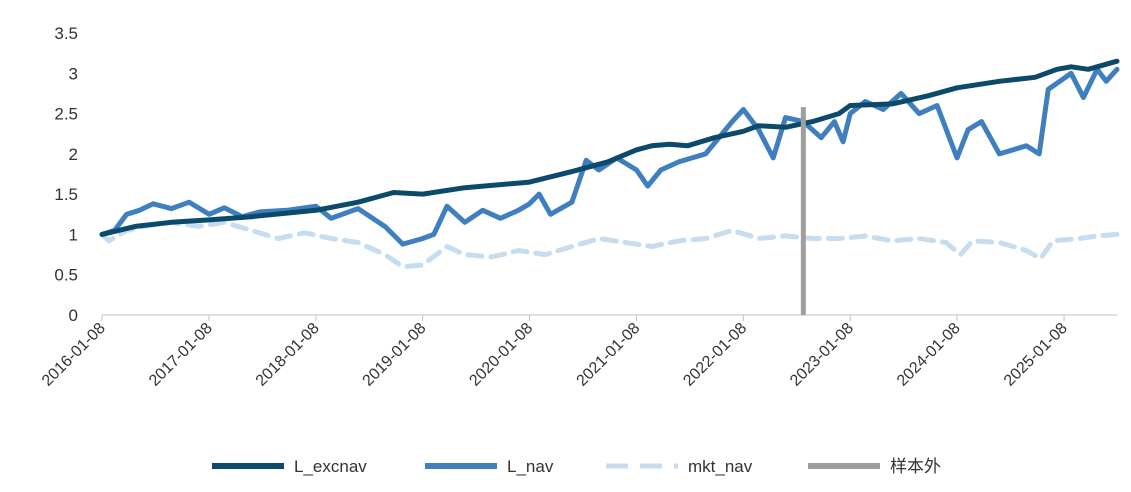 This screenshot has width=1131, height=492. What do you see at coordinates (73, 315) in the screenshot?
I see `y-tick-label: 0` at bounding box center [73, 315].